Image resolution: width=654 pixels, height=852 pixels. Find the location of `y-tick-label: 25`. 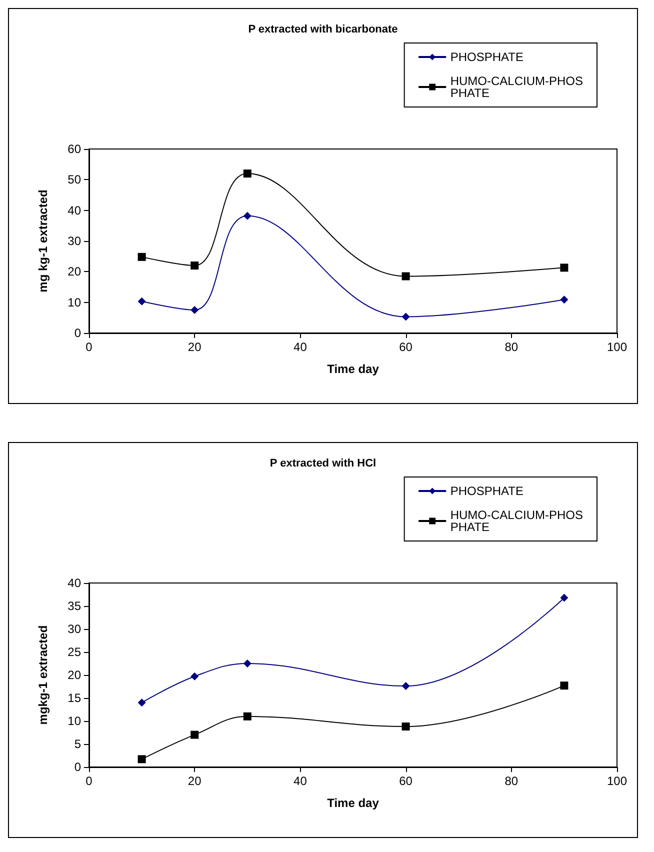

y-tick-label: 25 is located at coordinates (75, 652).